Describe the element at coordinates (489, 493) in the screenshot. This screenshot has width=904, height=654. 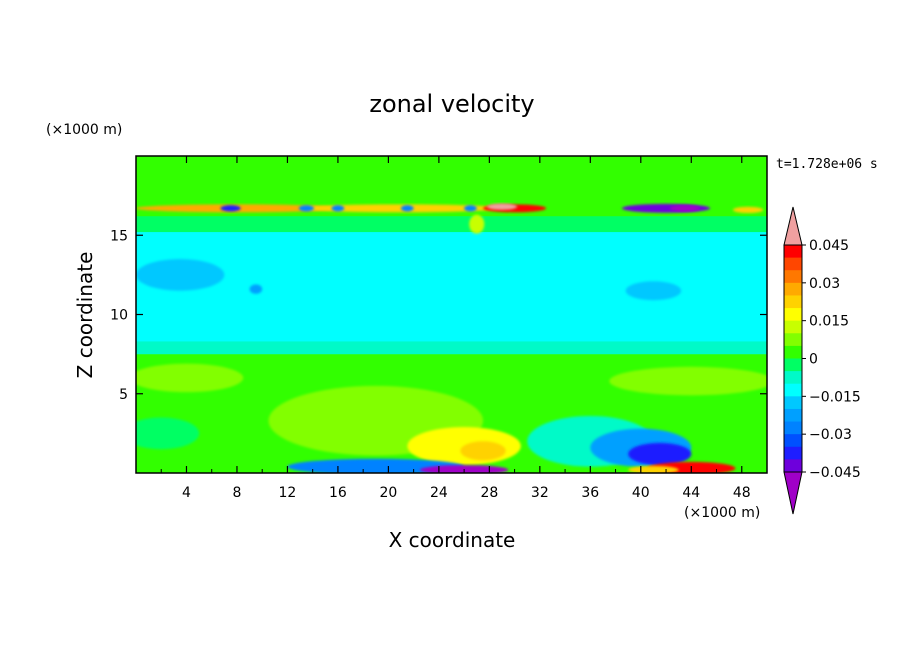
I see `x-tick-label: 28` at that location.